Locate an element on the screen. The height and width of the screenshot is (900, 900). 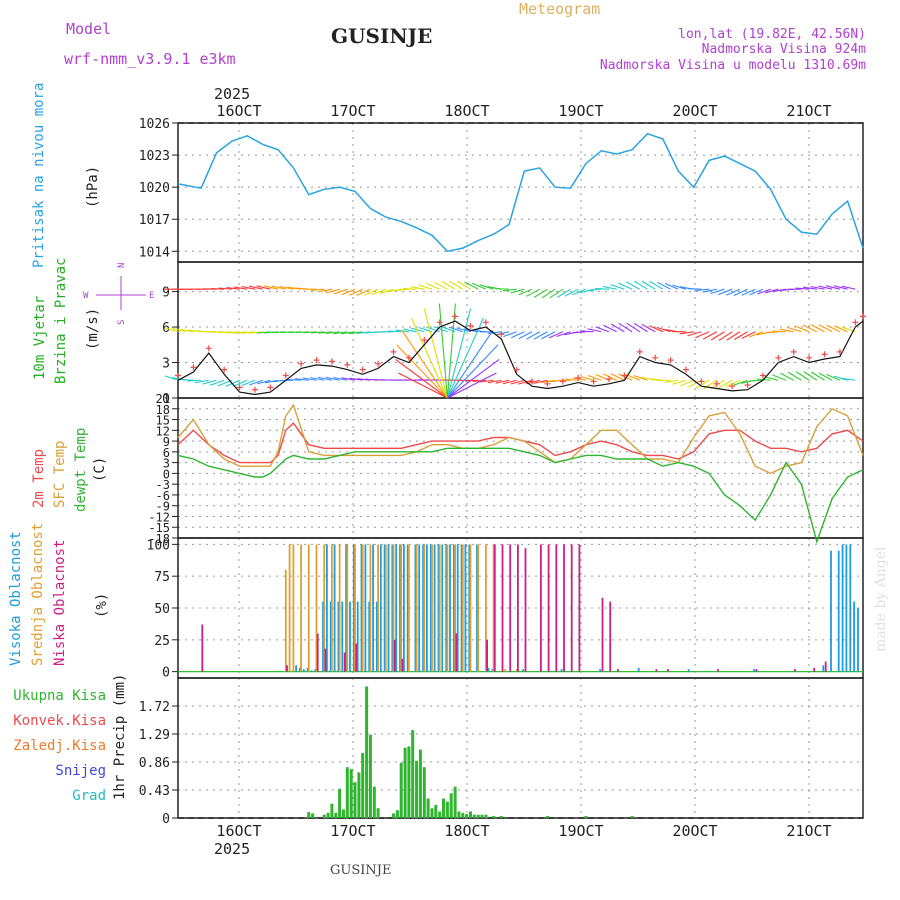
y-tick-label: 6 is located at coordinates (166, 453).